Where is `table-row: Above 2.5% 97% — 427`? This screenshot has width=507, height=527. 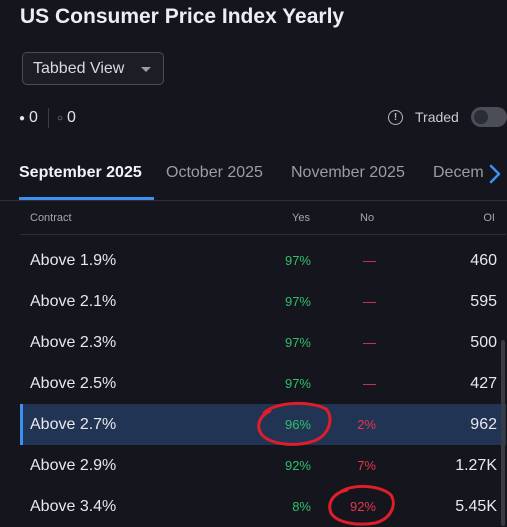
table-row: Above 2.5% 97% — 427 is located at coordinates (263, 383).